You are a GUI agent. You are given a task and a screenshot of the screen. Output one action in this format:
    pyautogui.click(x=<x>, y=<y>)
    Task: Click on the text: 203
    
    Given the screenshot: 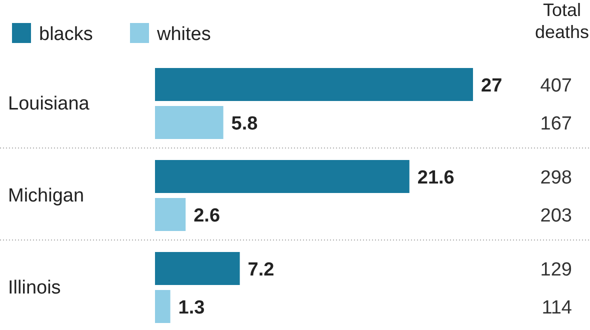 What is the action you would take?
    pyautogui.click(x=556, y=216)
    